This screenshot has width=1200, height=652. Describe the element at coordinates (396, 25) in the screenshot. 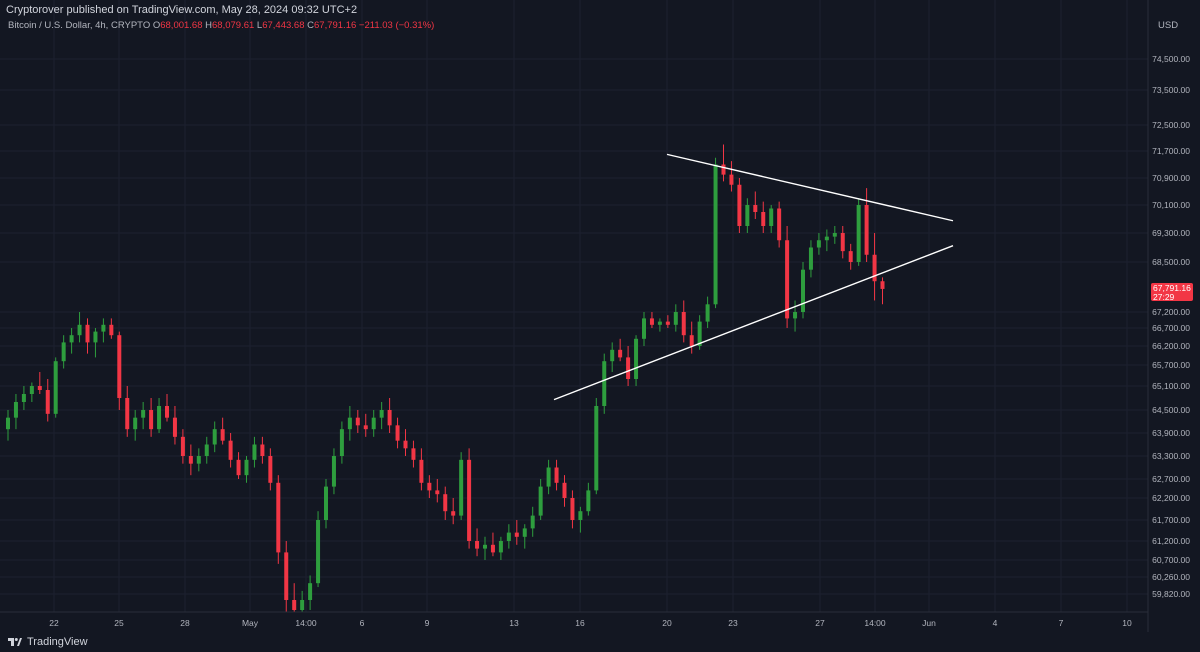

I see `change-value: −211.03 (−0.31%)` at that location.